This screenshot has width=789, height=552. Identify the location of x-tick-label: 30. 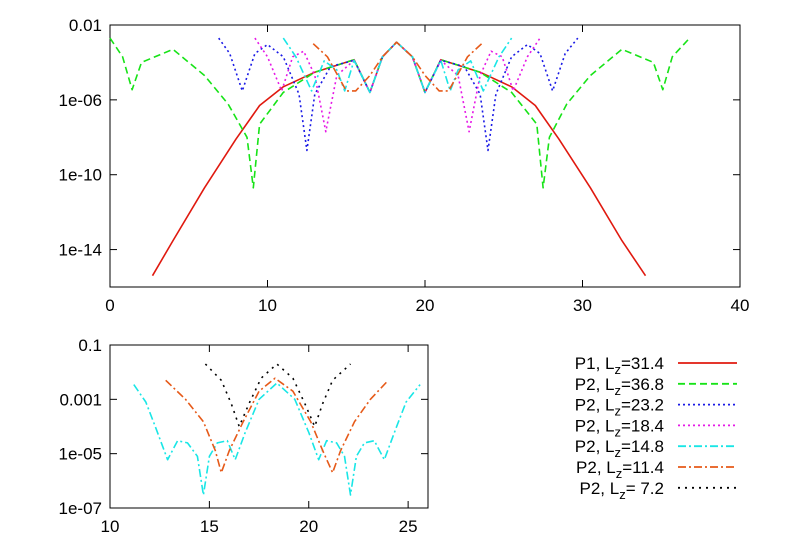
(582, 305).